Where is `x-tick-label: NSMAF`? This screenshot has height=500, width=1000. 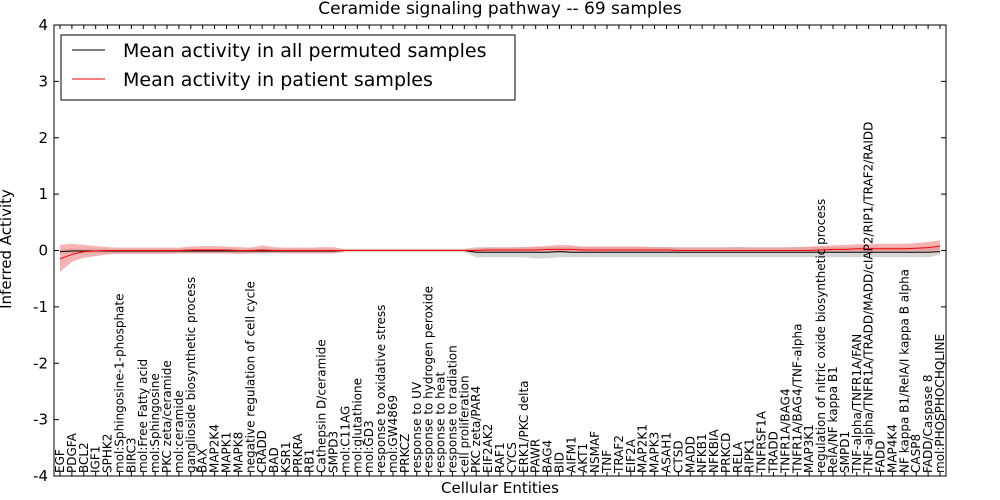
x-tick-label: NSMAF is located at coordinates (595, 452).